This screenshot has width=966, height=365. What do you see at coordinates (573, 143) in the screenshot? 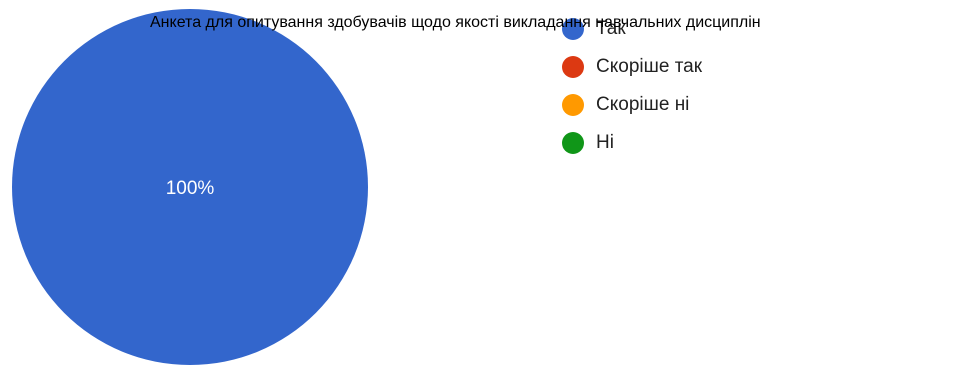
I see `legend-swatch-ni` at bounding box center [573, 143].